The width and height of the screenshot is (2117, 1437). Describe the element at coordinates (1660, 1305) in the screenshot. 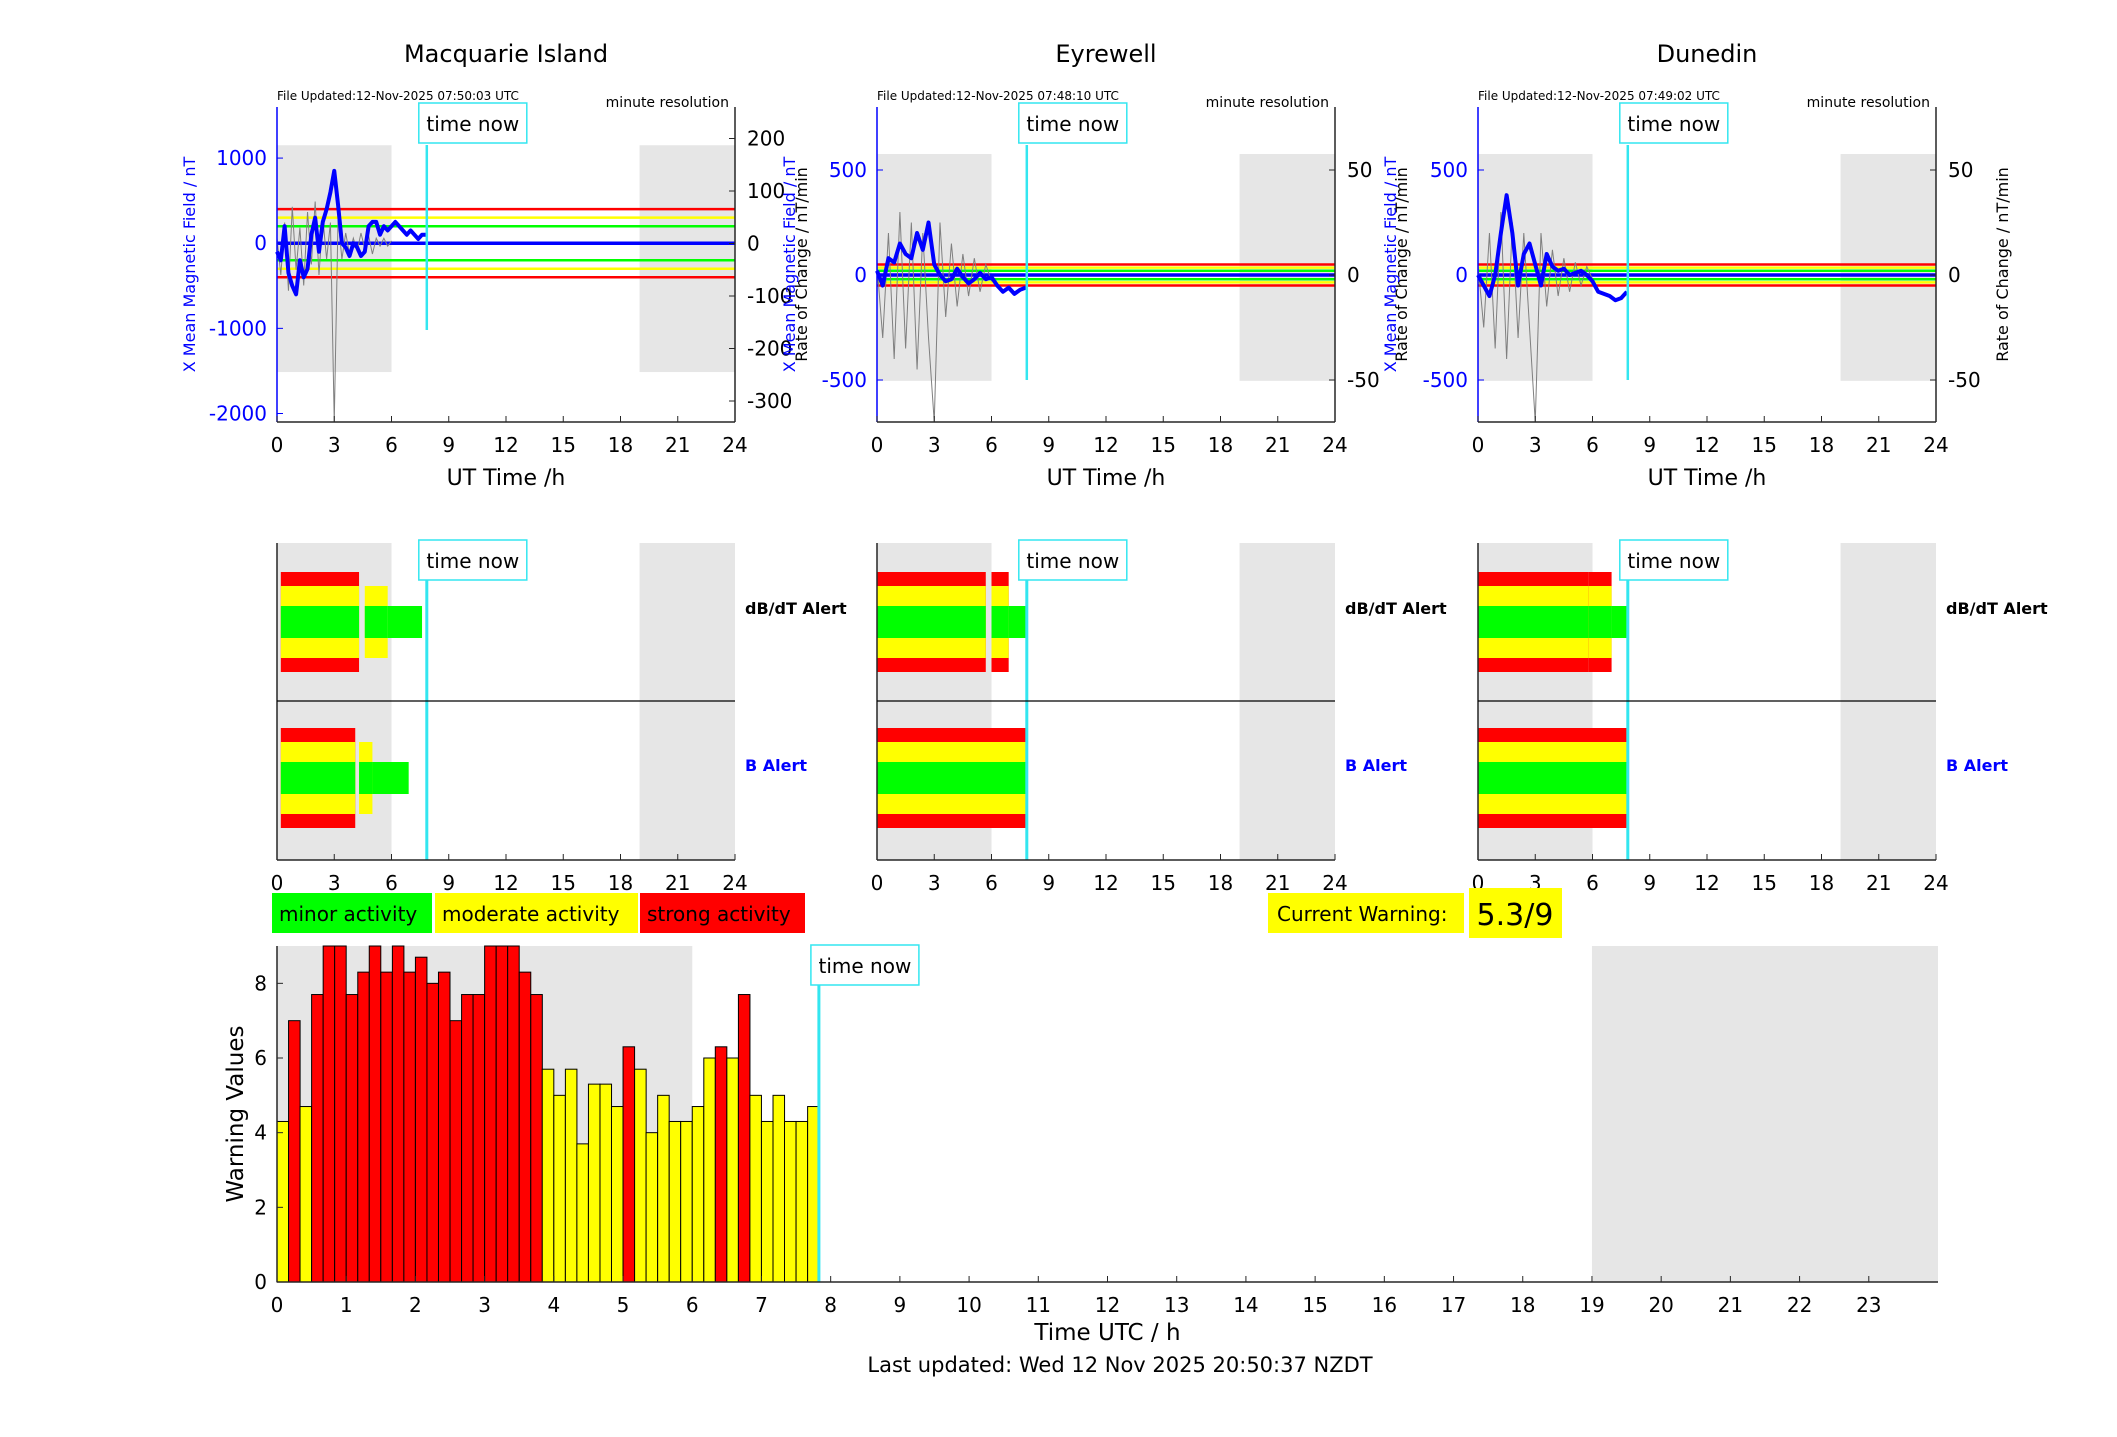

I see `x-tick-label: 20` at that location.